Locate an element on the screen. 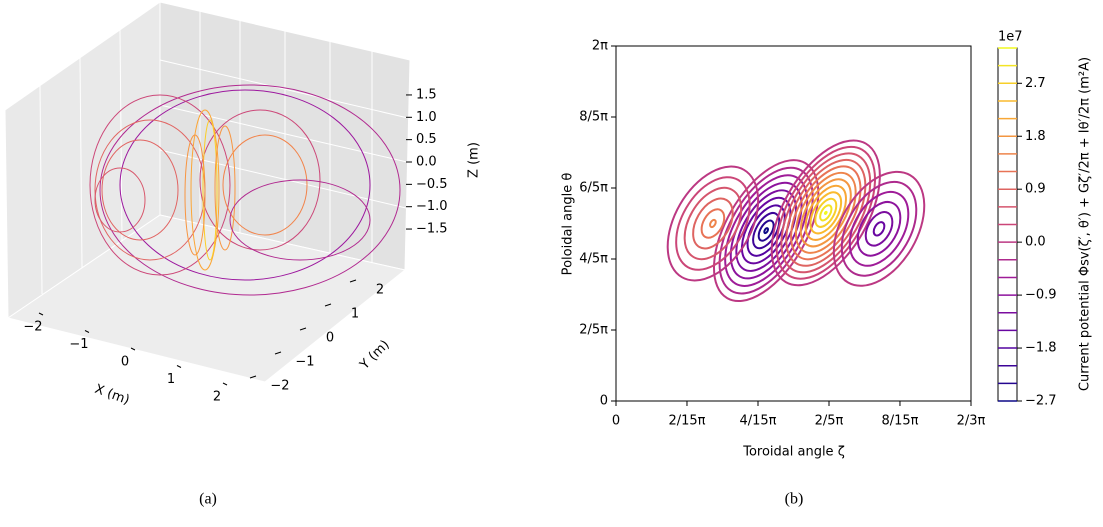  caption: (b) is located at coordinates (794, 499).